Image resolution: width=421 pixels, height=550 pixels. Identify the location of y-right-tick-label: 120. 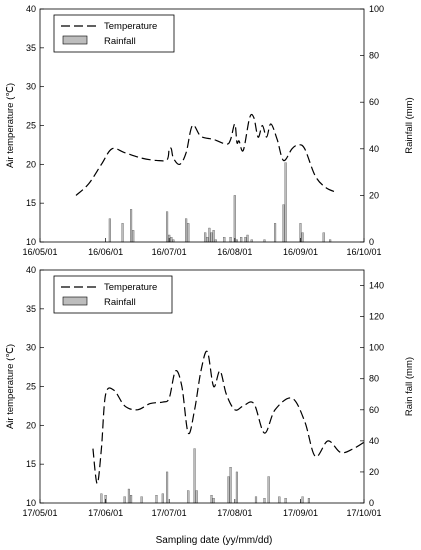
(376, 317).